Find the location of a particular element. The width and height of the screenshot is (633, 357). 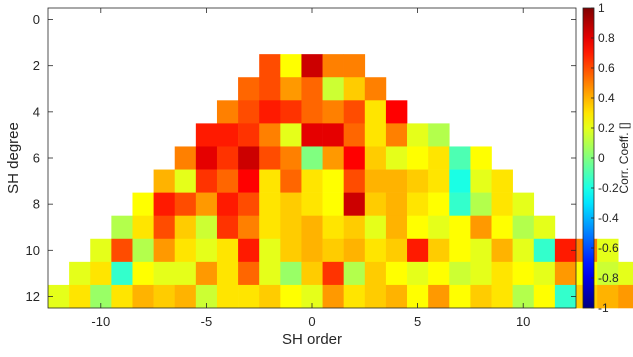

y-tick-label: 0 is located at coordinates (36, 19).